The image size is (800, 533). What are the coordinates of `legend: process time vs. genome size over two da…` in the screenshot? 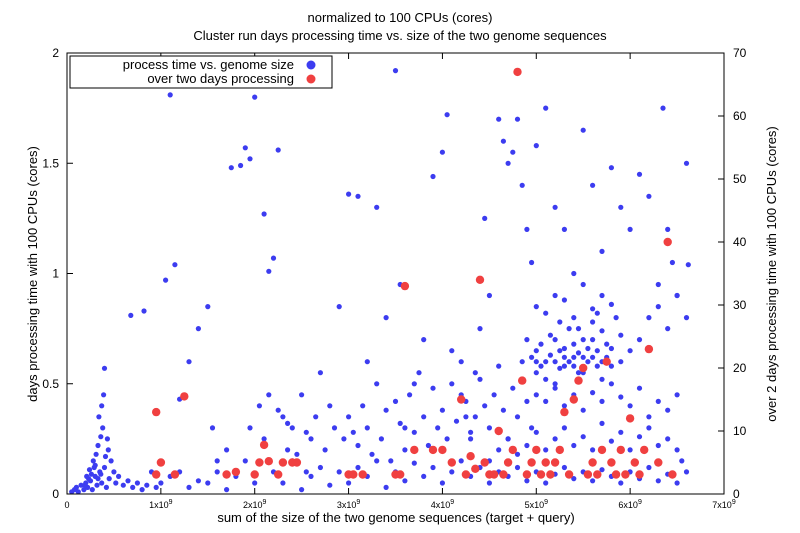 It's located at (201, 72).